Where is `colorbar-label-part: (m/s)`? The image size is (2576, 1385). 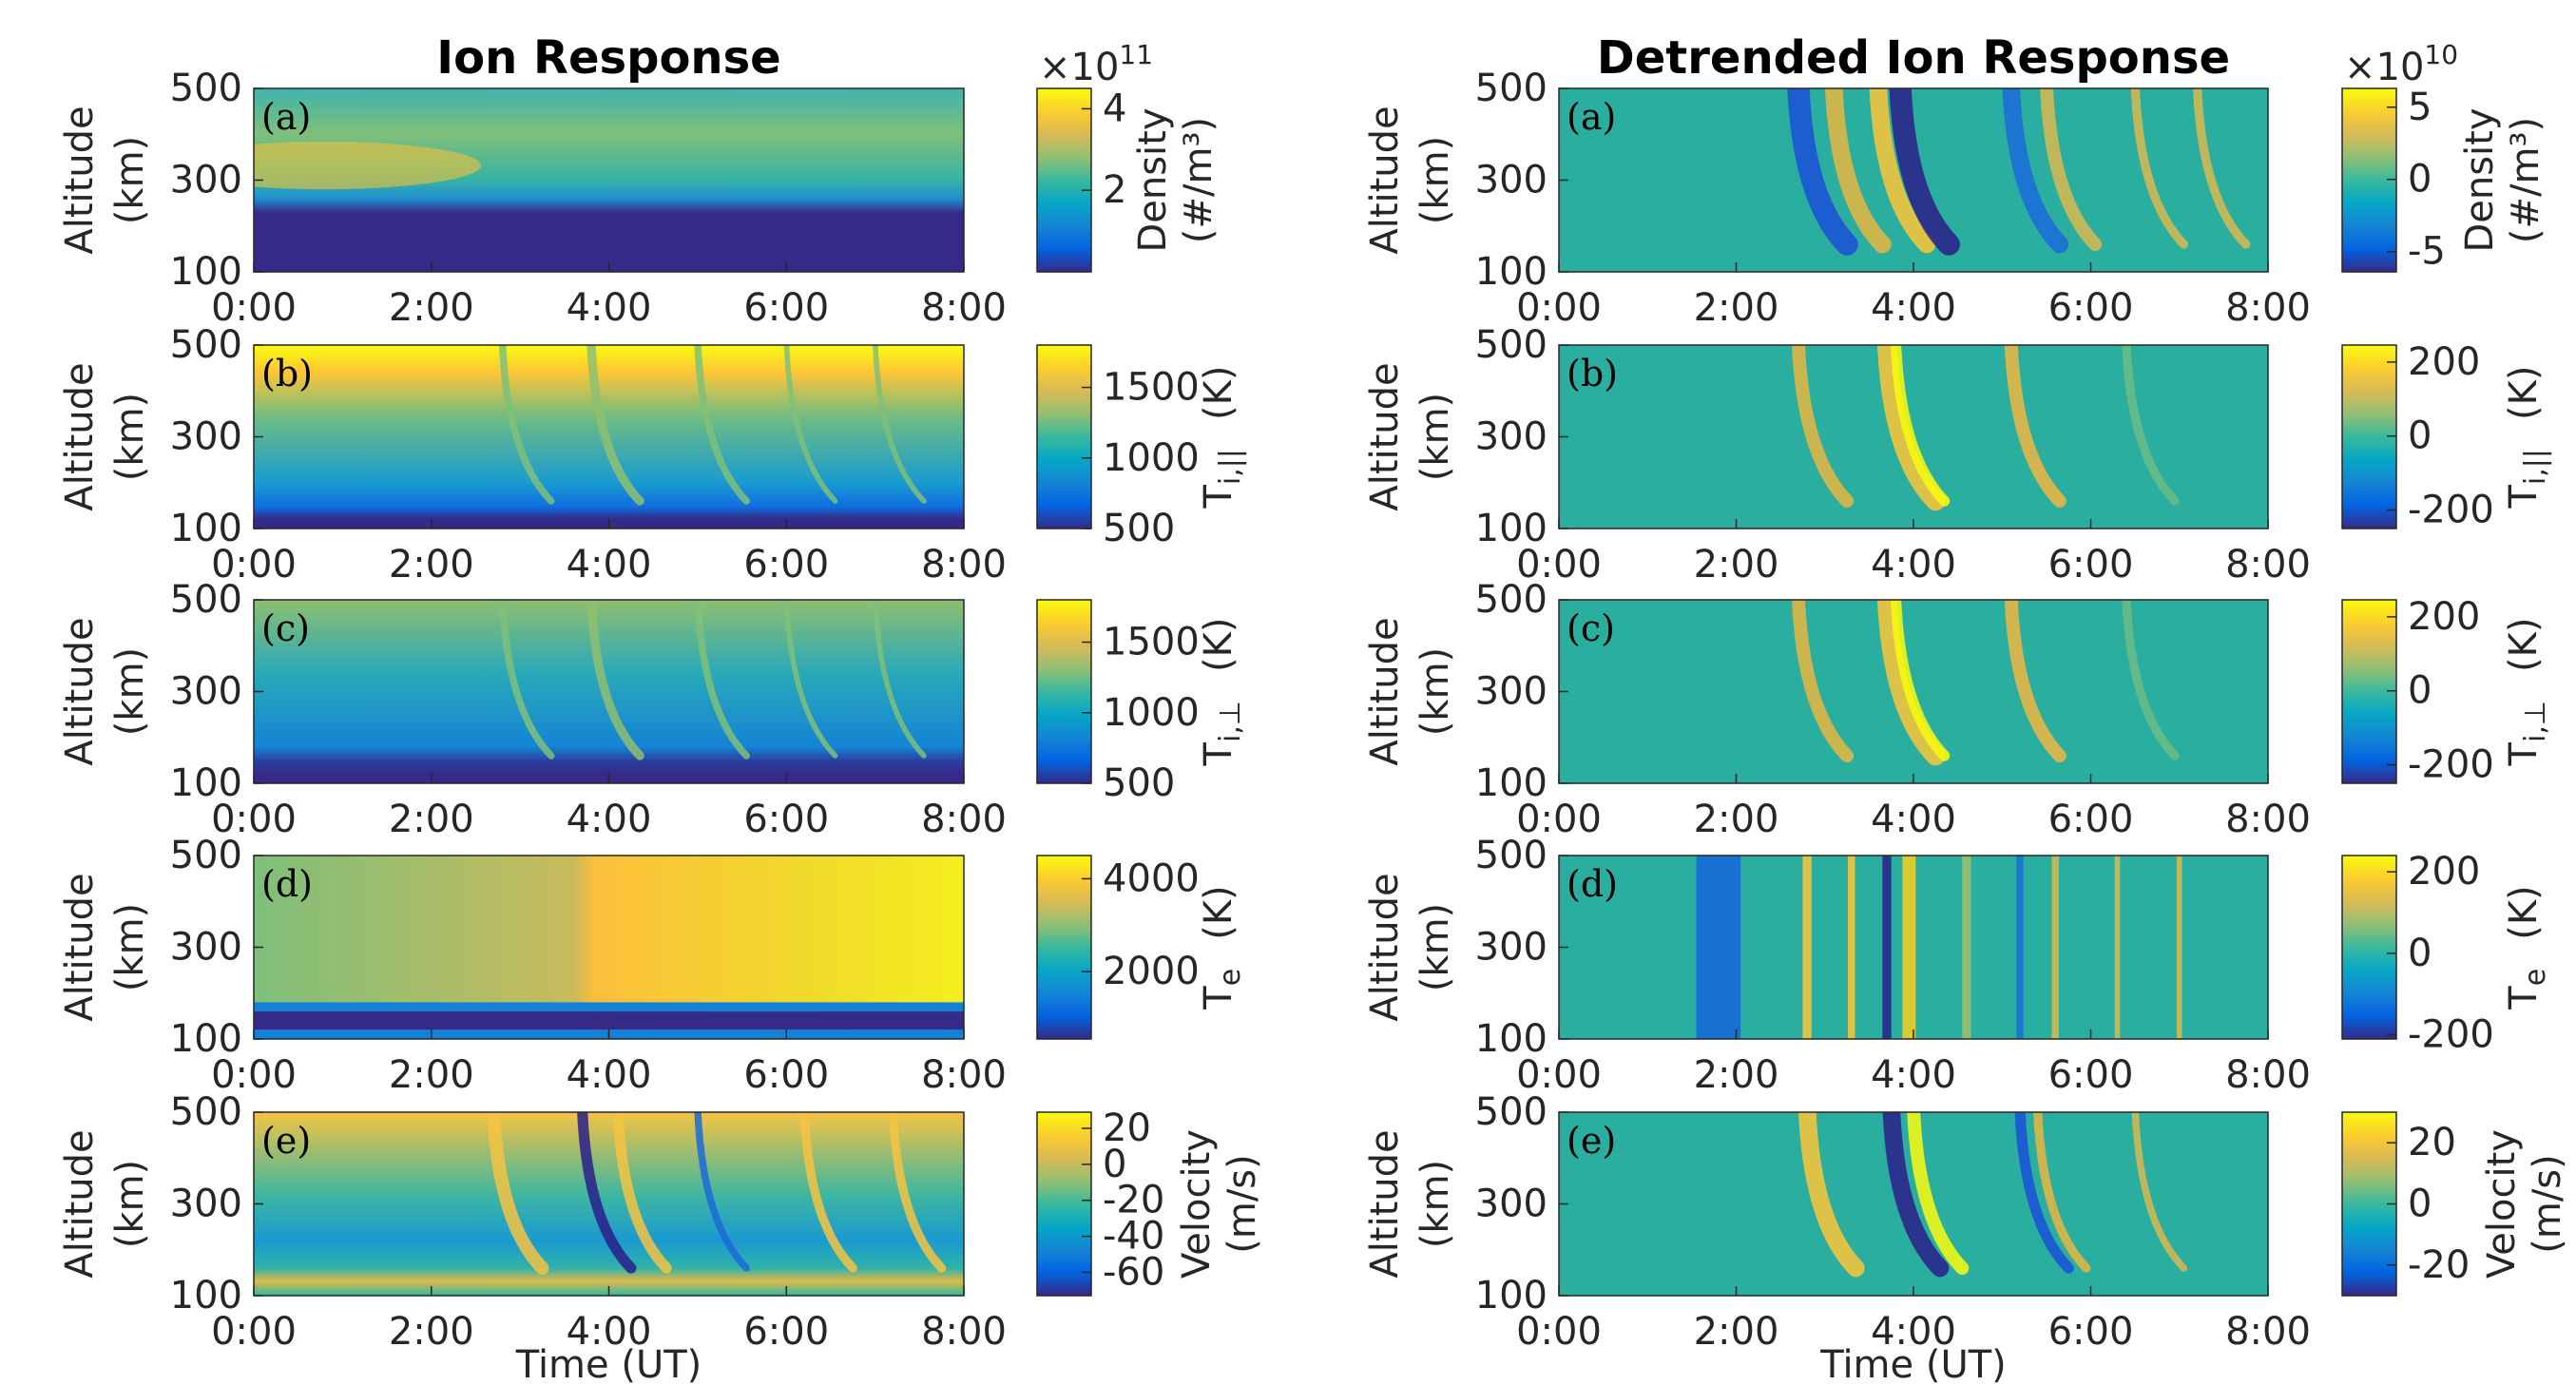
colorbar-label-part: (m/s) is located at coordinates (2548, 1204).